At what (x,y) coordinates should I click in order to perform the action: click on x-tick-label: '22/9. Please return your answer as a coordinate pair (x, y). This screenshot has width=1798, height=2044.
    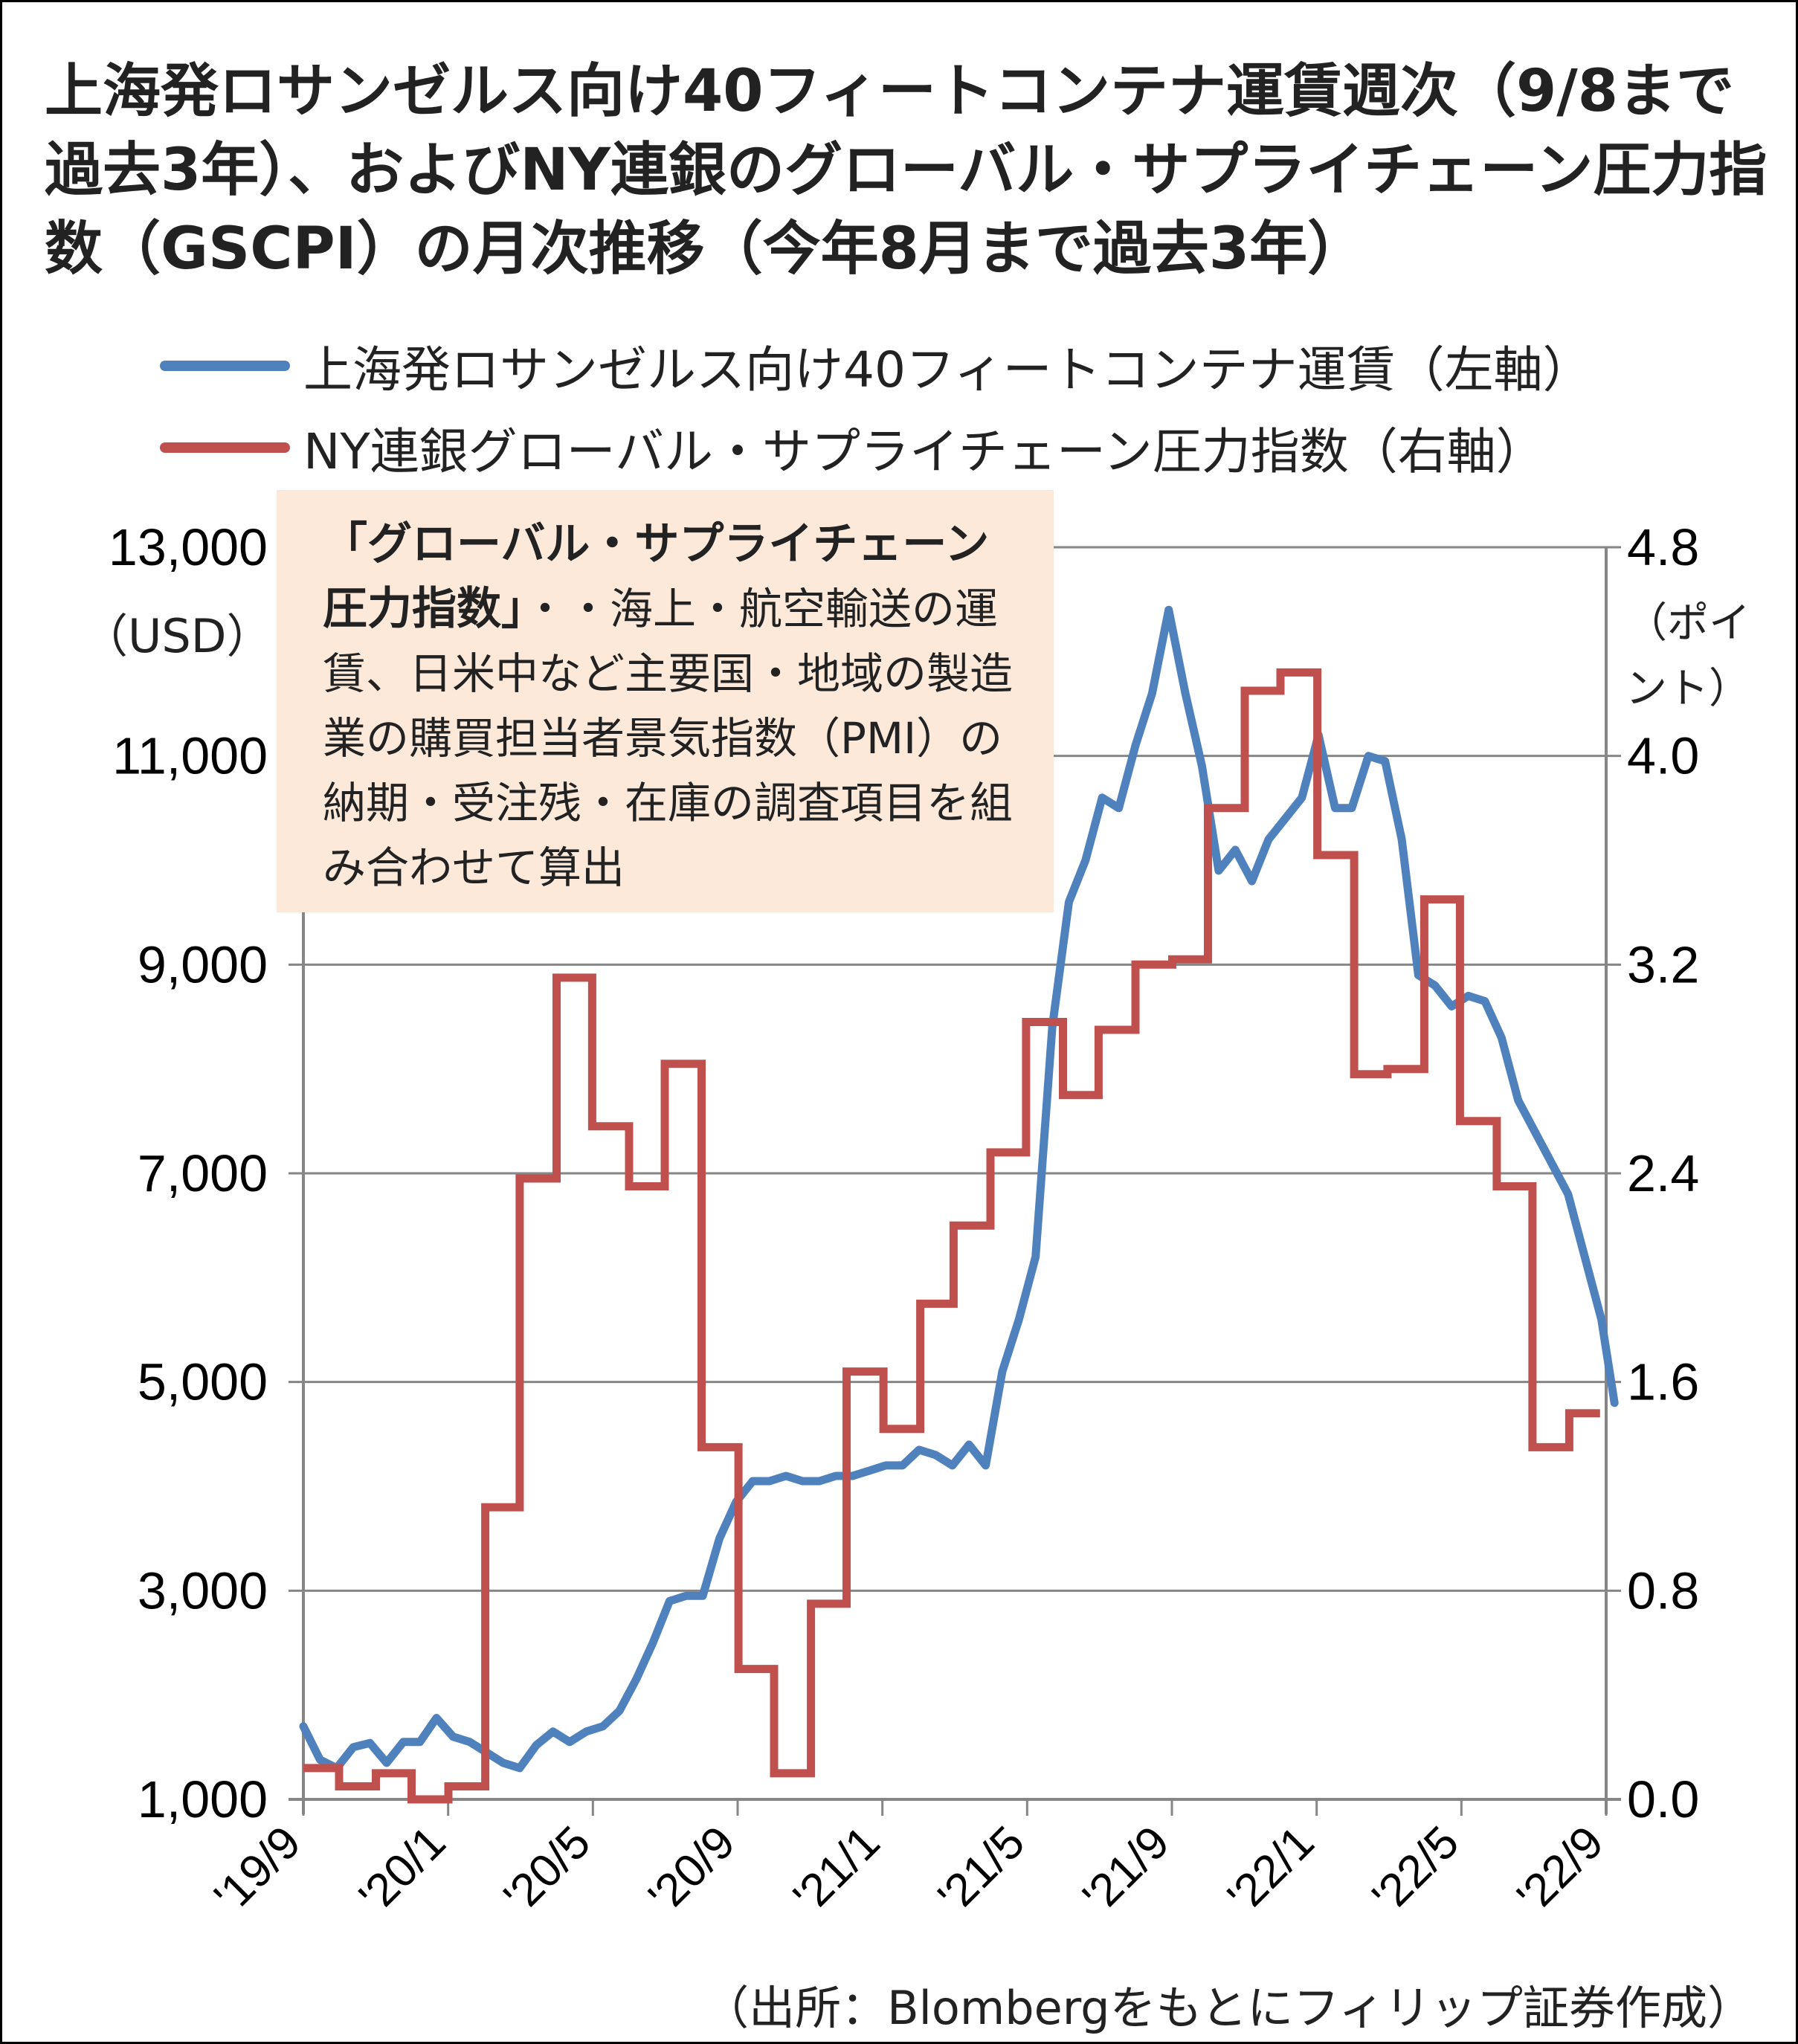
    Looking at the image, I should click on (1560, 1869).